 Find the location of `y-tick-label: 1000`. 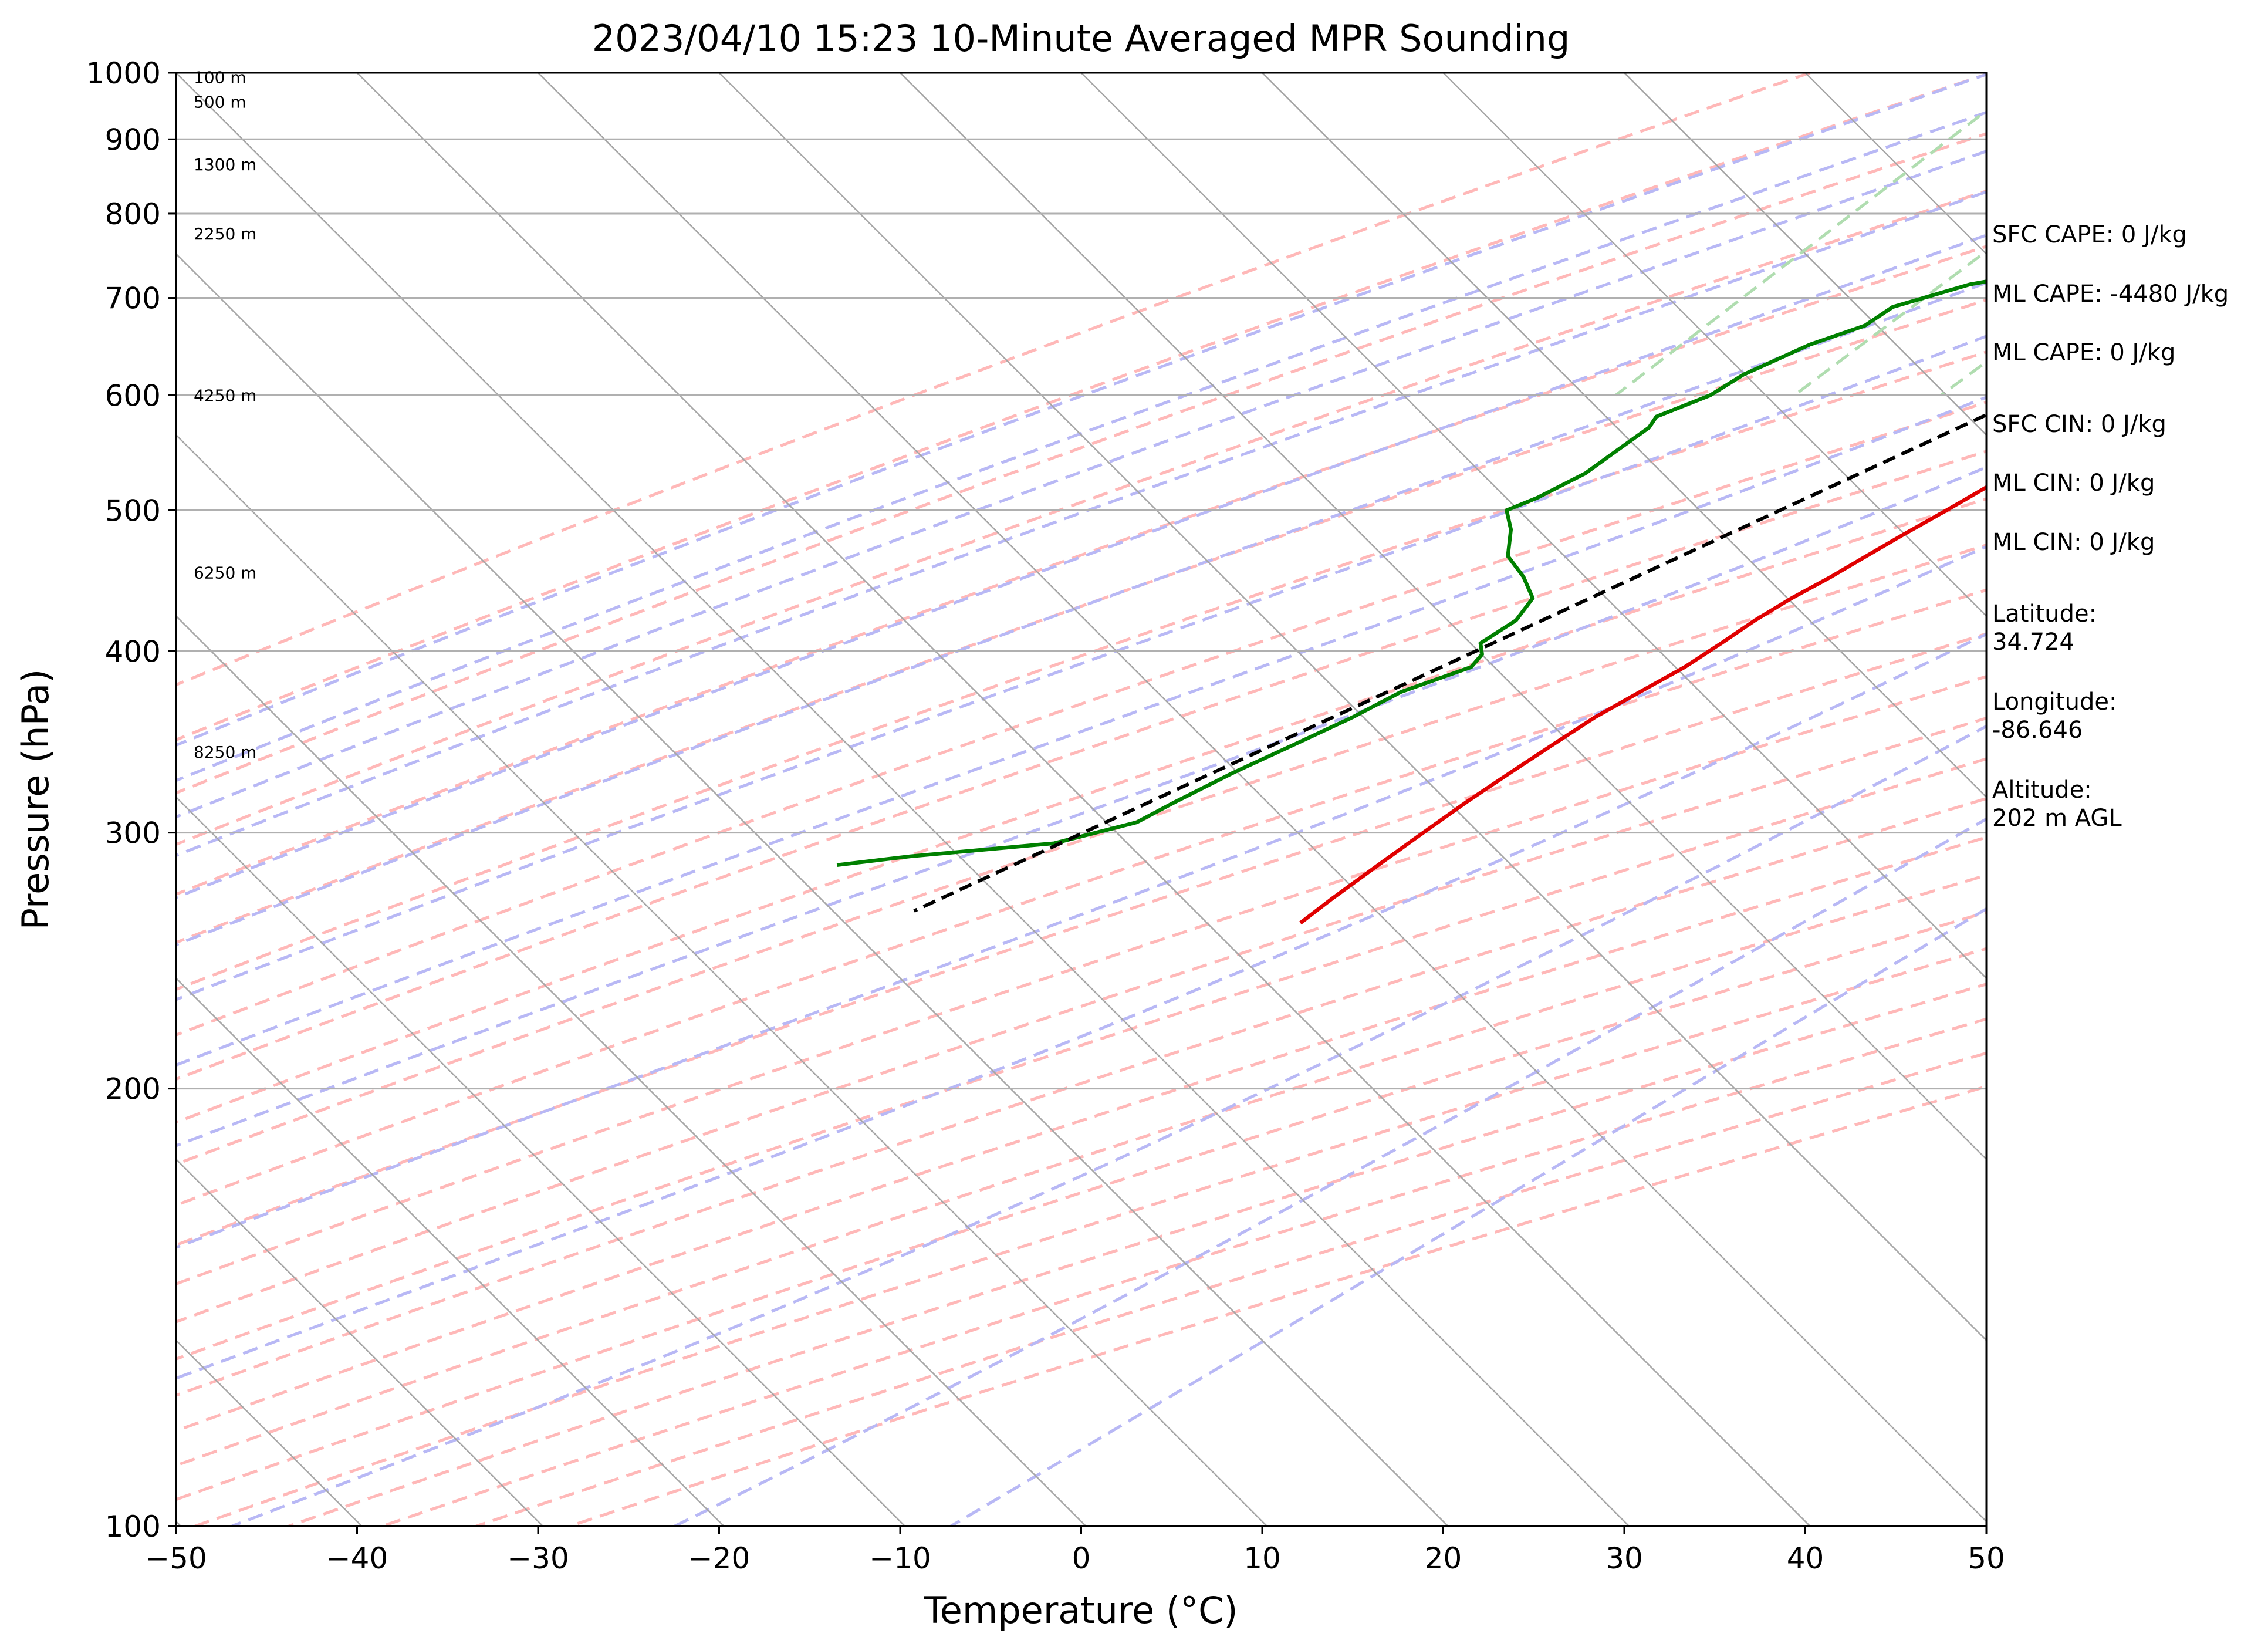

y-tick-label: 1000 is located at coordinates (123, 73).